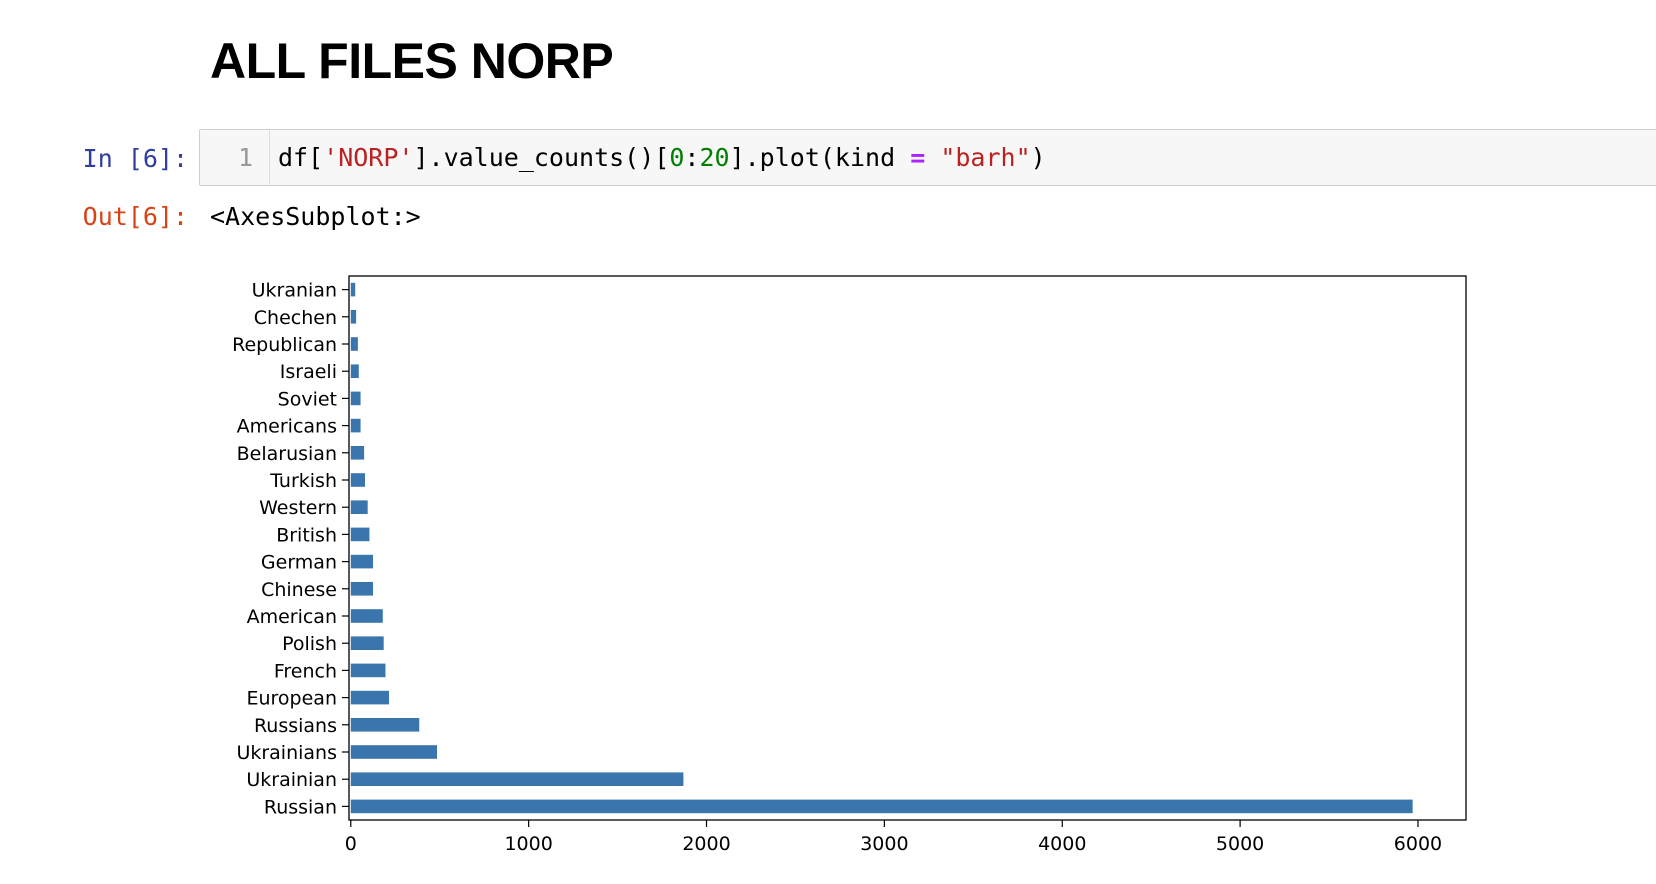  Describe the element at coordinates (245, 157) in the screenshot. I see `line-number: 1` at that location.